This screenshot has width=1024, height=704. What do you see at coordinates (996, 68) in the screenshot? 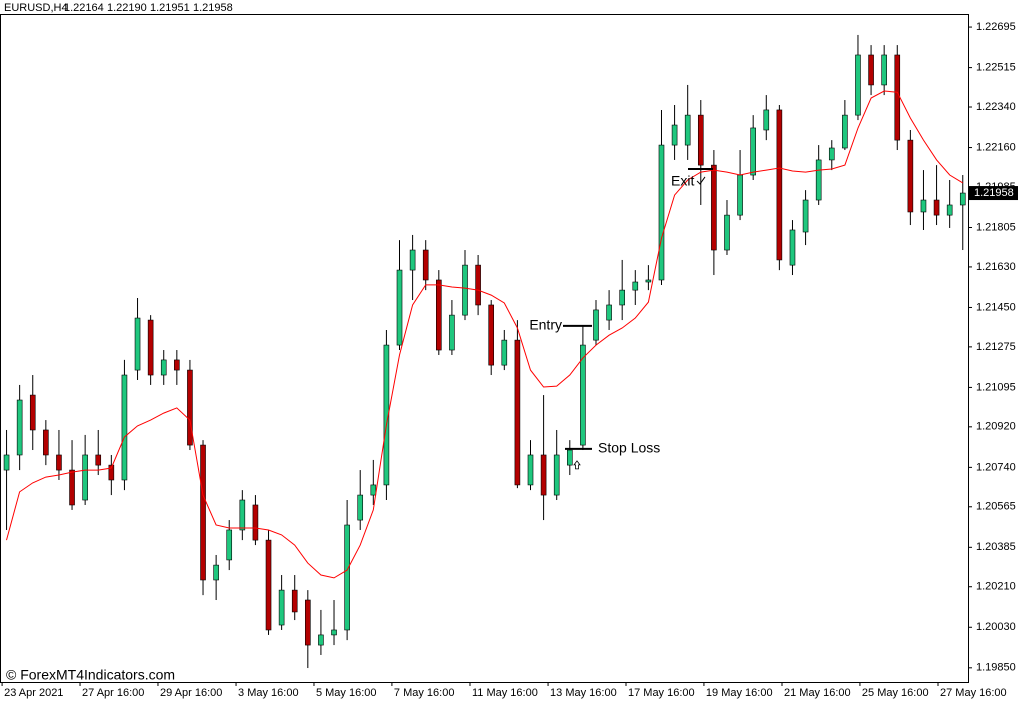
I see `y-tick-label: 1.22515` at bounding box center [996, 68].